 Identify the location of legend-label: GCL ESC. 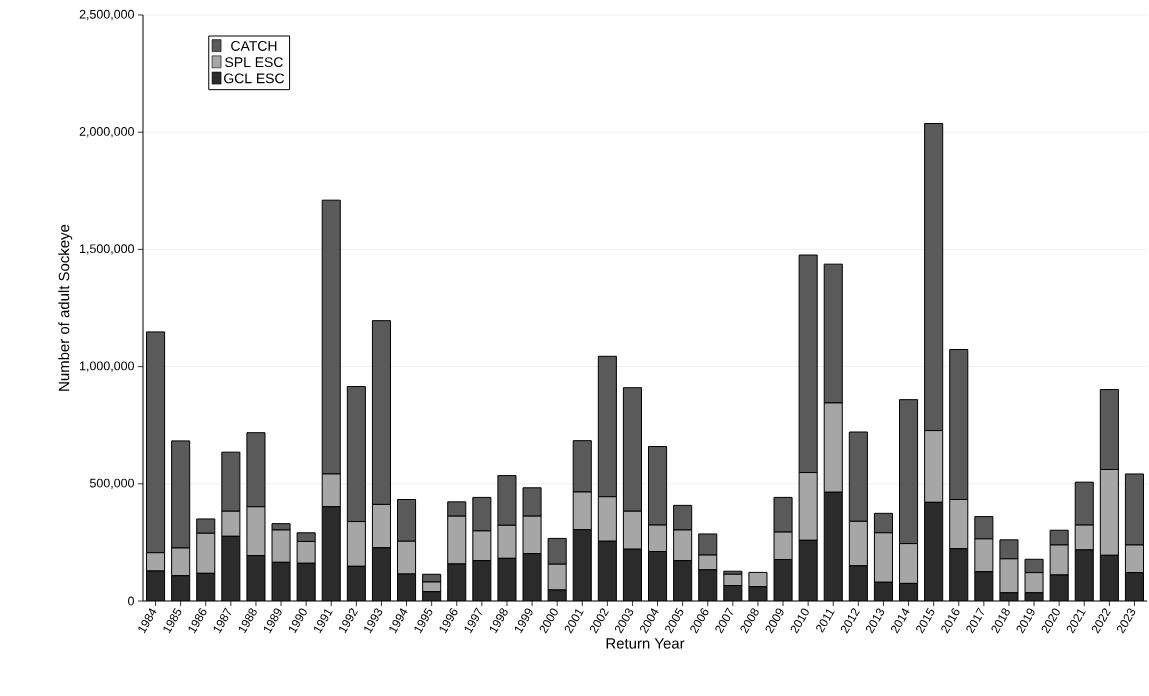
(254, 78).